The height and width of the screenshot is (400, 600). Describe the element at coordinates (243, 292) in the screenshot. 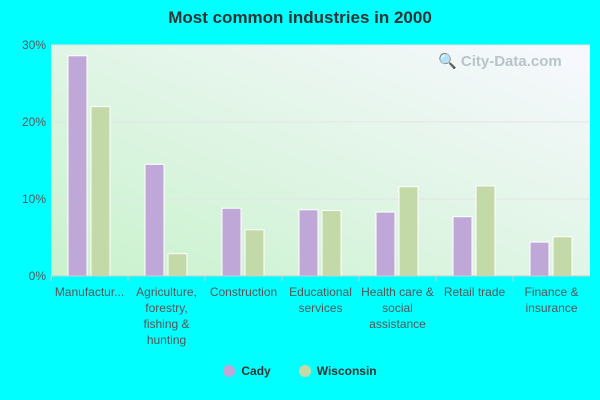

I see `x-tick-label: Construction` at that location.